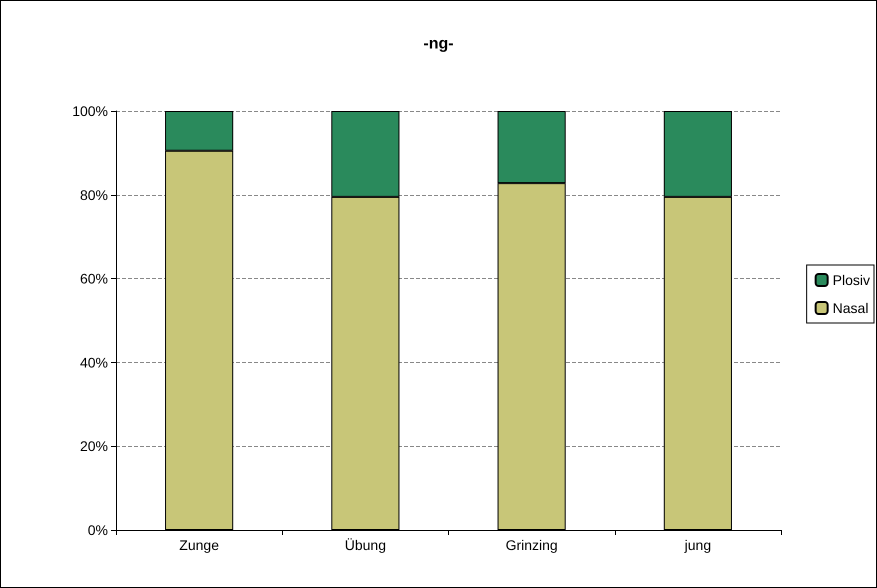 The height and width of the screenshot is (588, 877). Describe the element at coordinates (438, 44) in the screenshot. I see `chart-title: -ng-` at that location.